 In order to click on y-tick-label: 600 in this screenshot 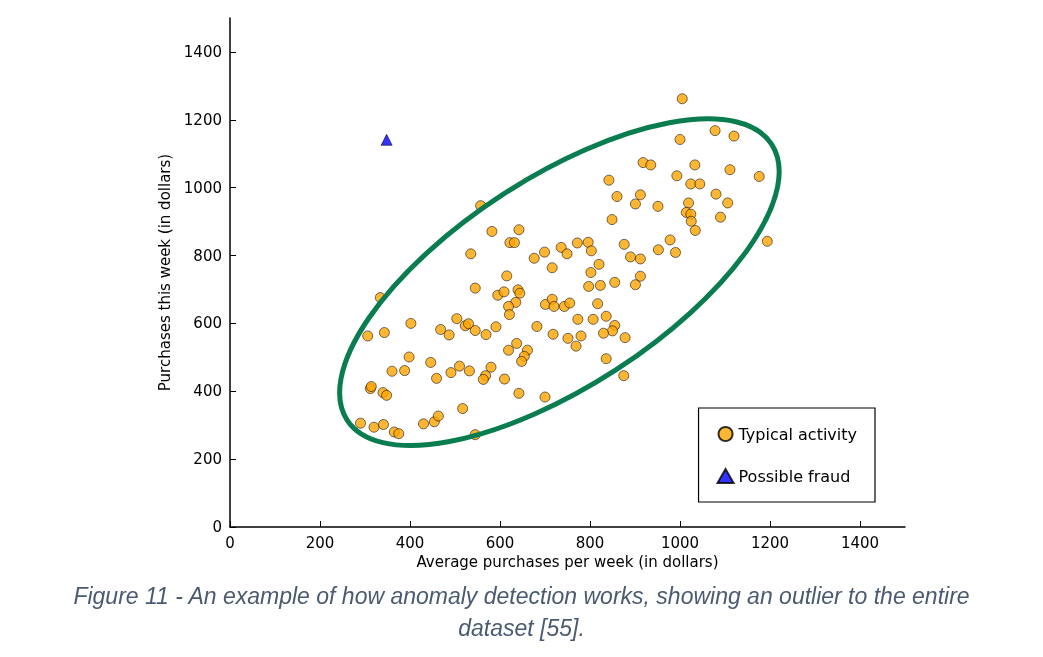, I will do `click(207, 323)`.